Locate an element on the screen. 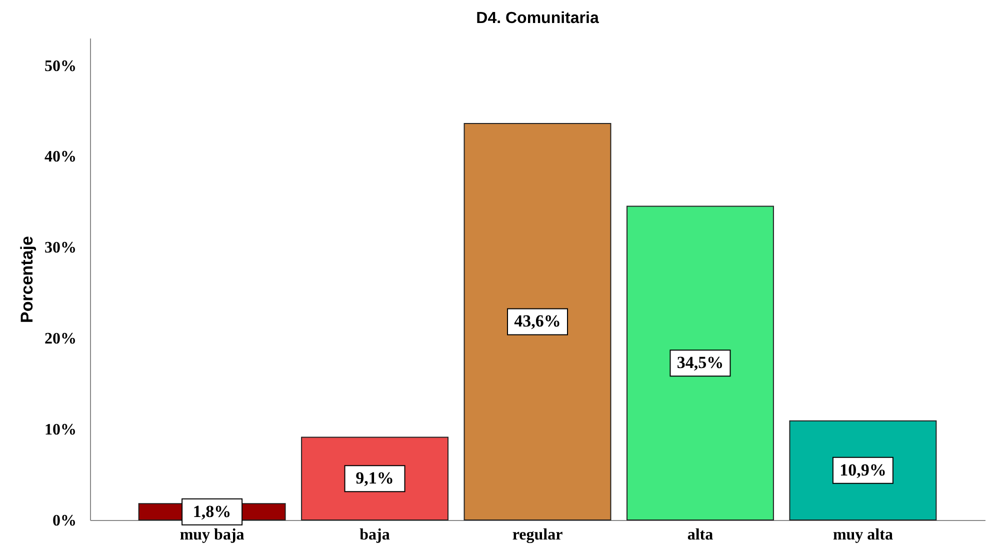 The image size is (987, 547). x-tick-label: muy alta is located at coordinates (862, 535).